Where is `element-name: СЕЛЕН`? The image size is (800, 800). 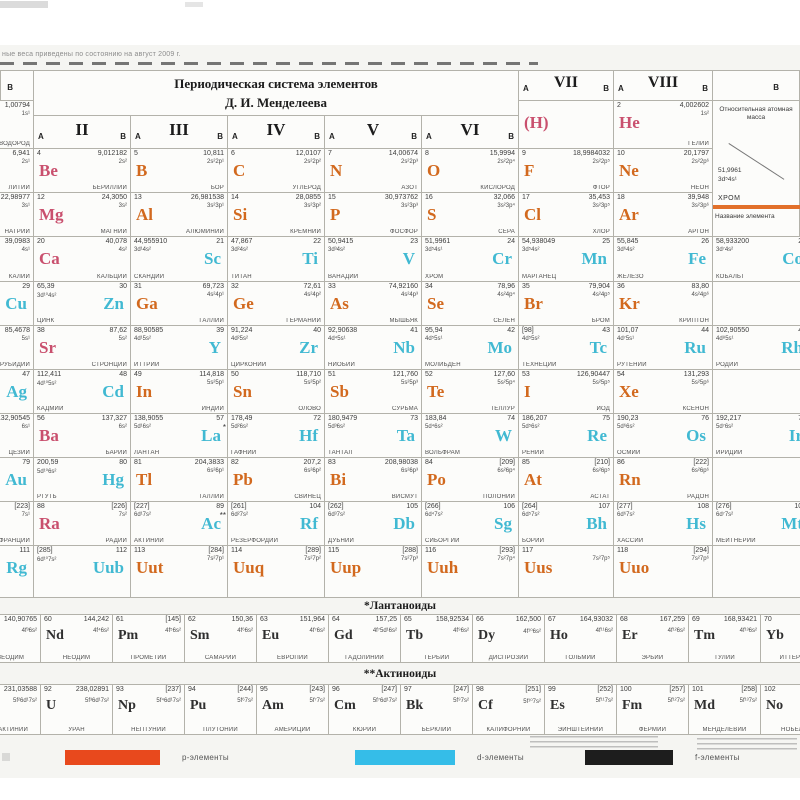 element-name: СЕЛЕН is located at coordinates (504, 321).